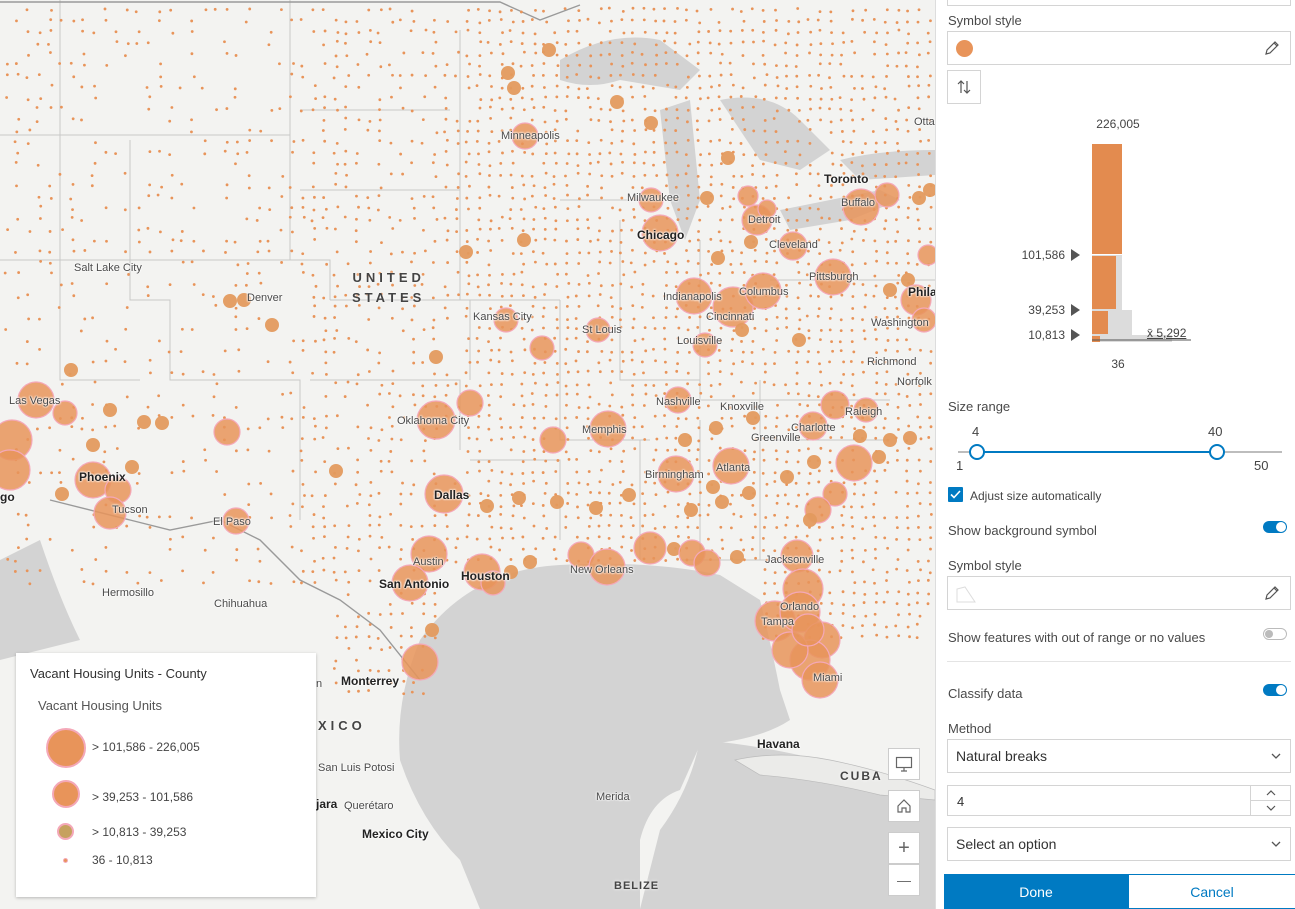  I want to click on option-select: Select an option, so click(1119, 844).